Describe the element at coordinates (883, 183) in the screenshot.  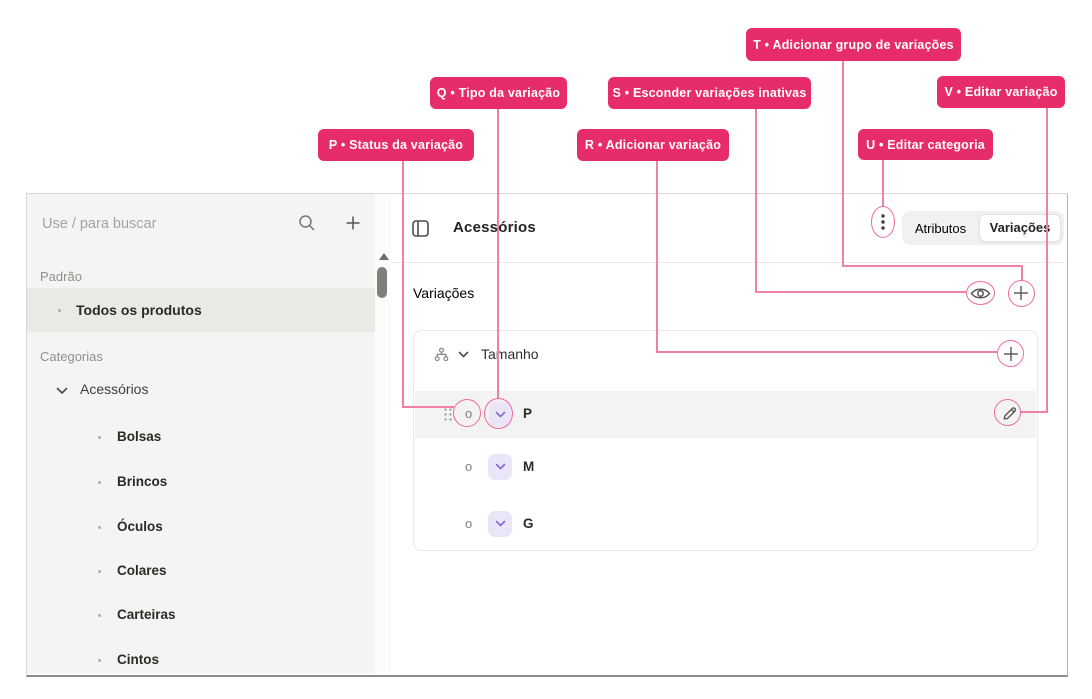
I see `connector-line-u` at that location.